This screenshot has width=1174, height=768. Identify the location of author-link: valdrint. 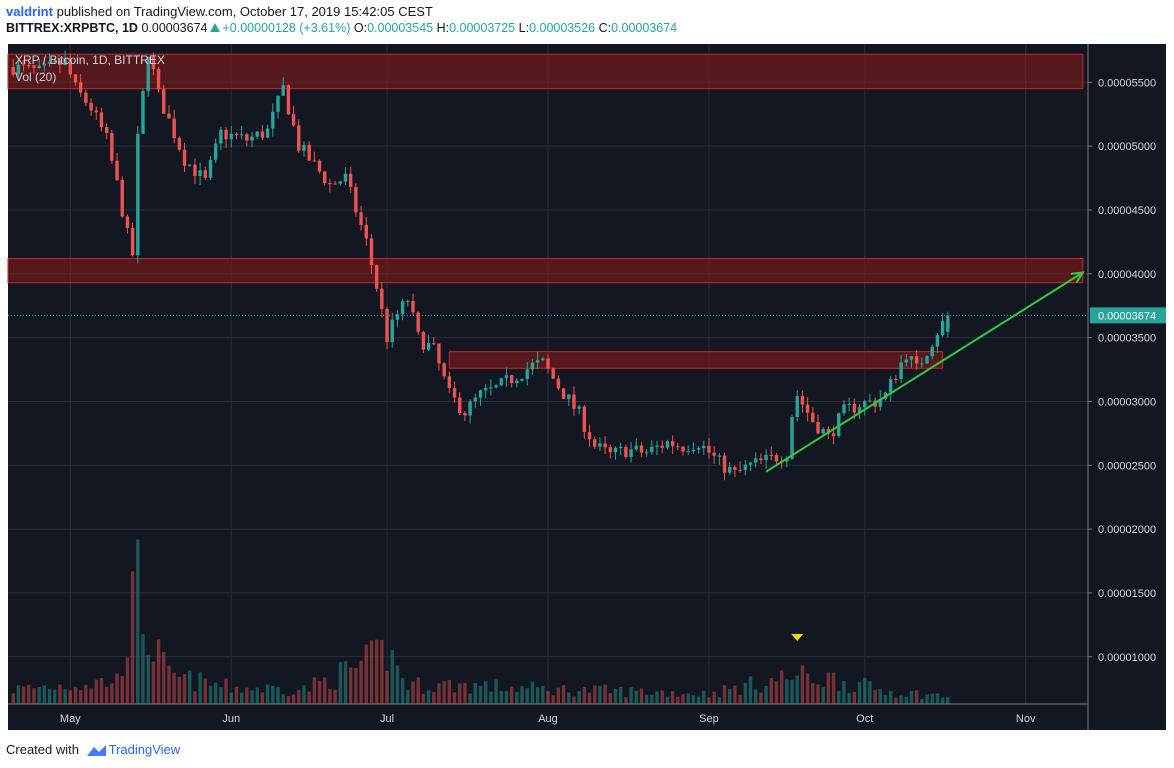
(29, 11).